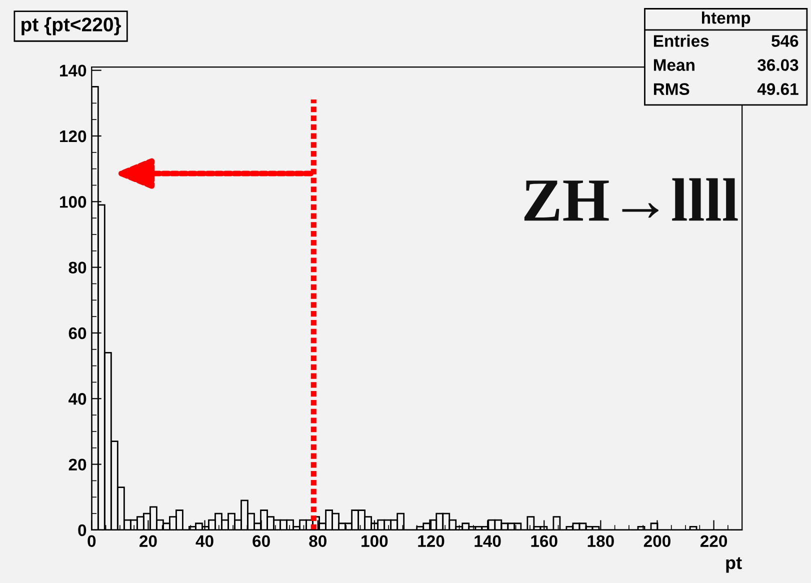 This screenshot has width=811, height=583. I want to click on y-tick-label: 20, so click(77, 464).